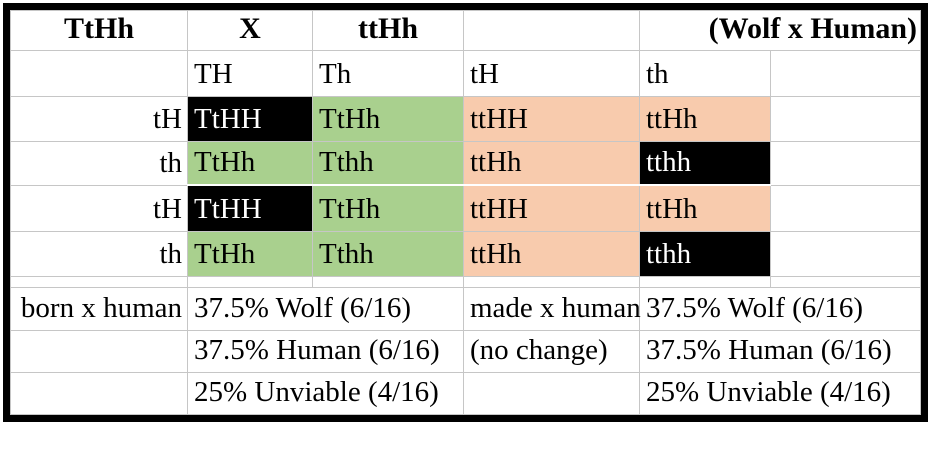 This screenshot has height=450, width=930. Describe the element at coordinates (99, 208) in the screenshot. I see `cell-row-gamete-2: tH` at that location.